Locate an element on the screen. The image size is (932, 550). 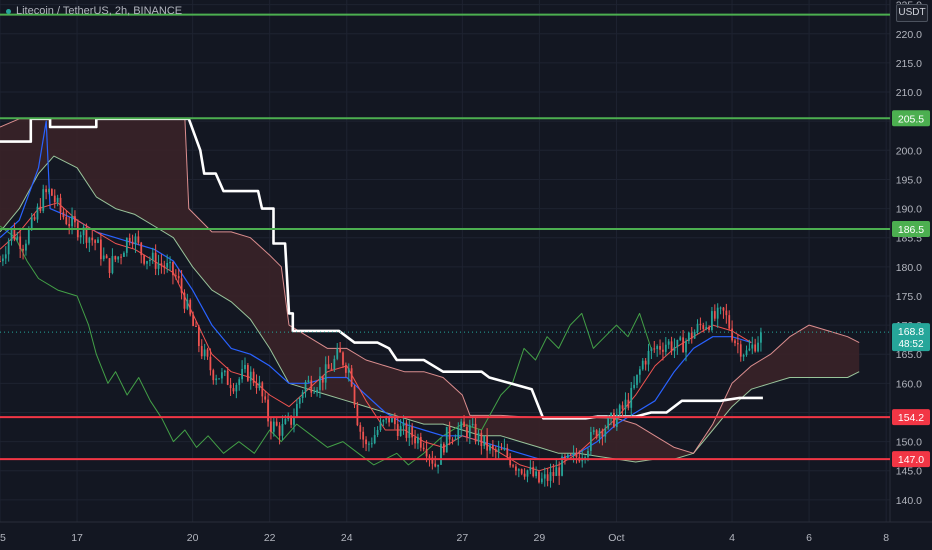
level-price-label: 186.5 is located at coordinates (911, 230).